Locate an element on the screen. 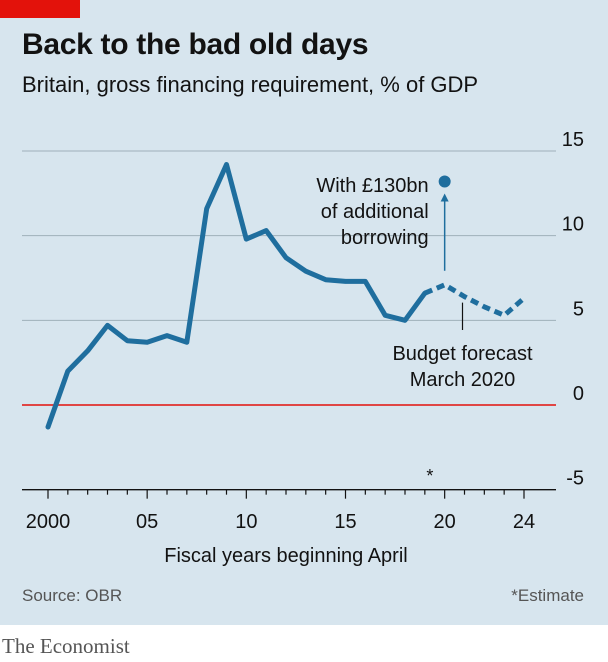 The width and height of the screenshot is (608, 662). x-tick-label: 2000 is located at coordinates (48, 522).